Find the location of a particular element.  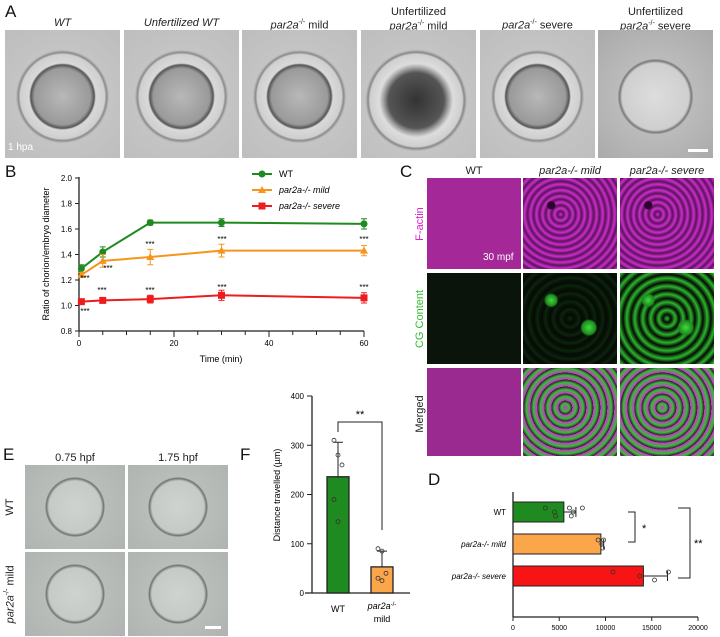

category-label: par2a-/- mild is located at coordinates (483, 544).